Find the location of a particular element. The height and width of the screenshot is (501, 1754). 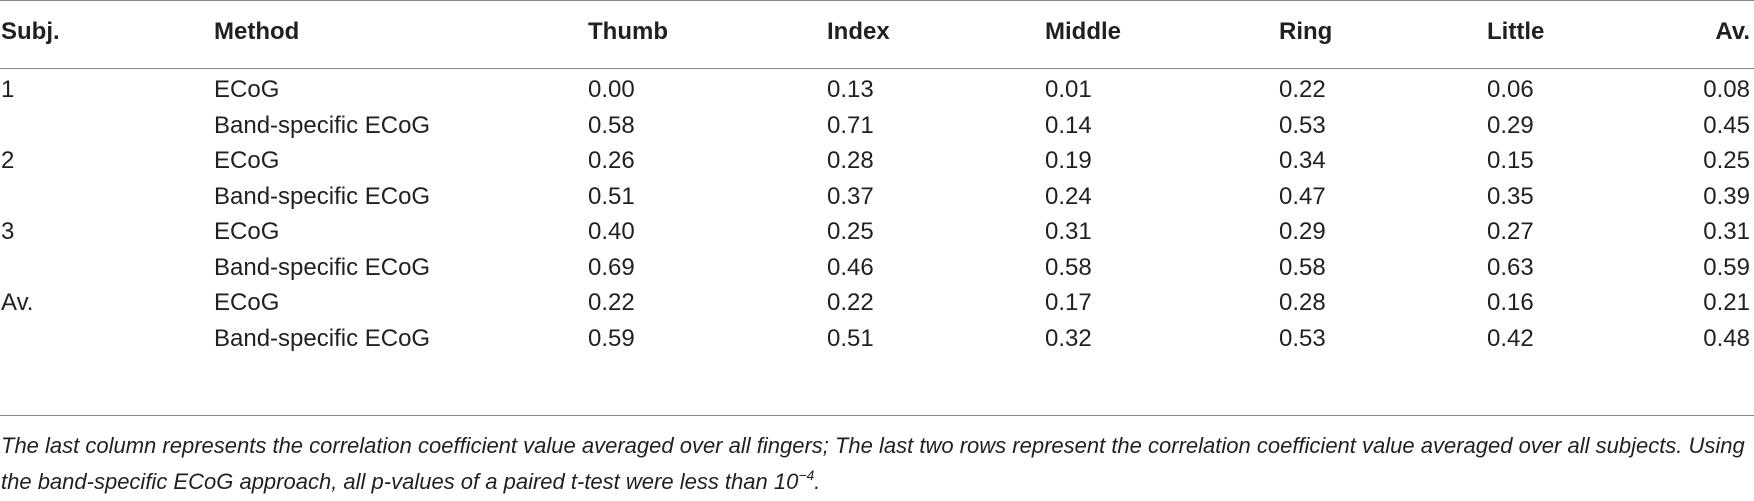

cell-ring: 0.22 is located at coordinates (1302, 89).